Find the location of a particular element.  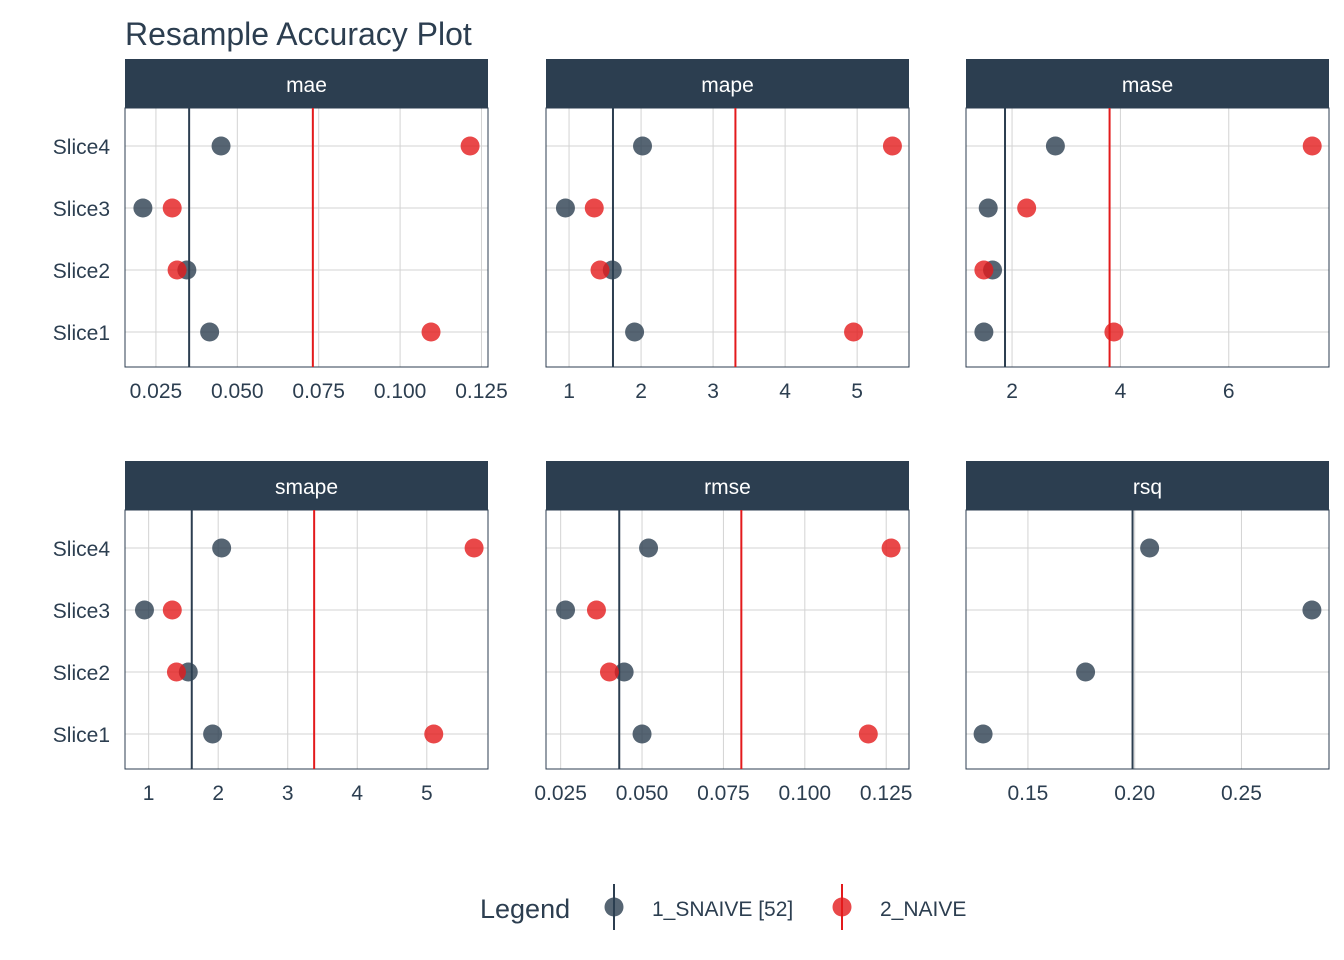

point-rmse-s1-Slice3 is located at coordinates (566, 610).